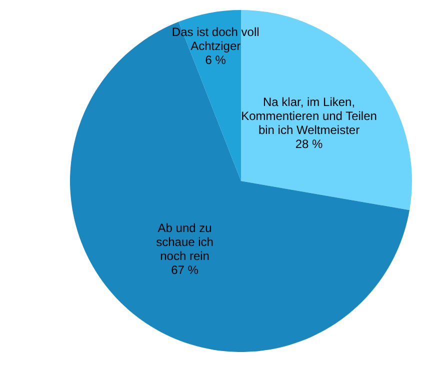 This screenshot has height=376, width=431. I want to click on data-label: 28 %, so click(309, 144).